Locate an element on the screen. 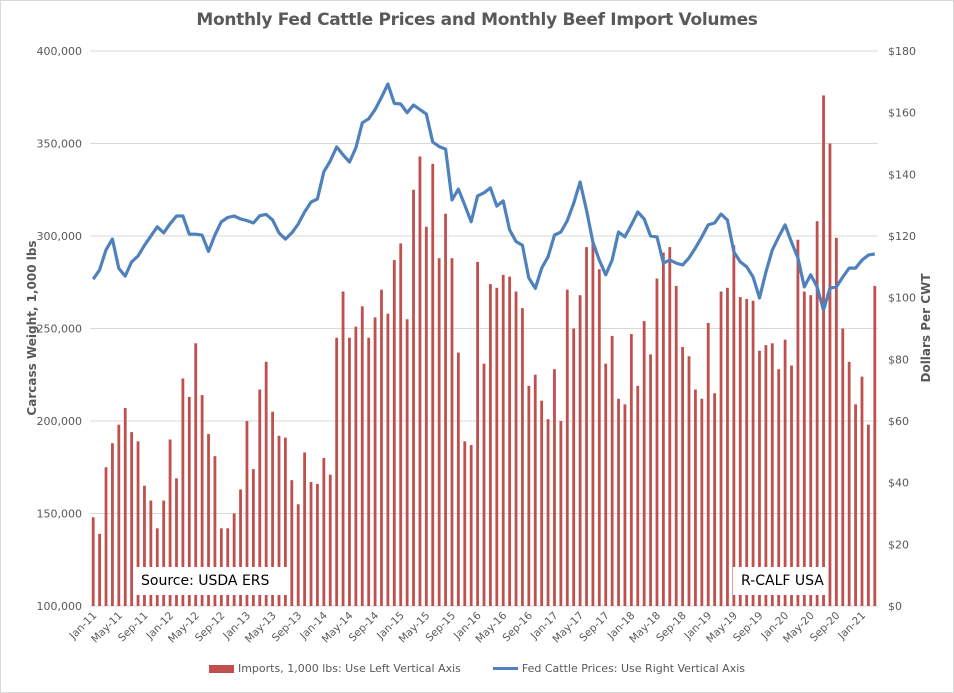 The image size is (954, 693). right-tick-label: $160 is located at coordinates (902, 113).